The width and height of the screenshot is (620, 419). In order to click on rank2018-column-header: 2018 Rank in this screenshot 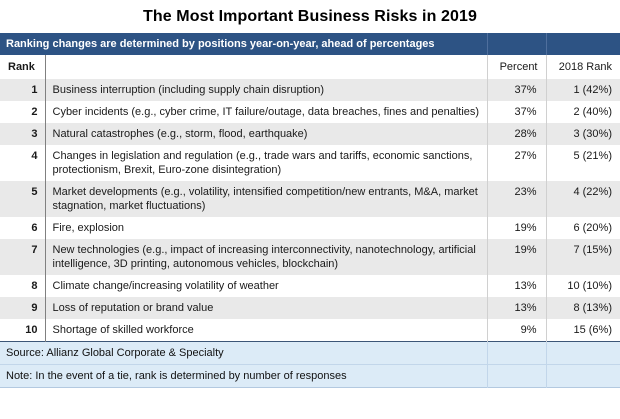, I will do `click(582, 67)`.